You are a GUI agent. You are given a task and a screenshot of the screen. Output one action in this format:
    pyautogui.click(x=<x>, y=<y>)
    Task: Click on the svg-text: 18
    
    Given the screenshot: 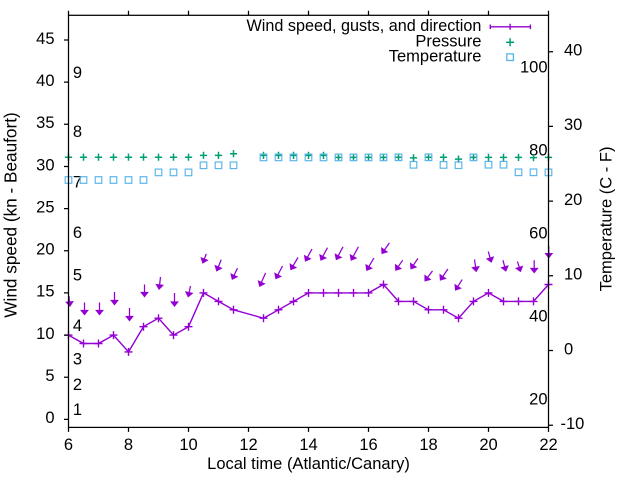 What is the action you would take?
    pyautogui.click(x=428, y=445)
    